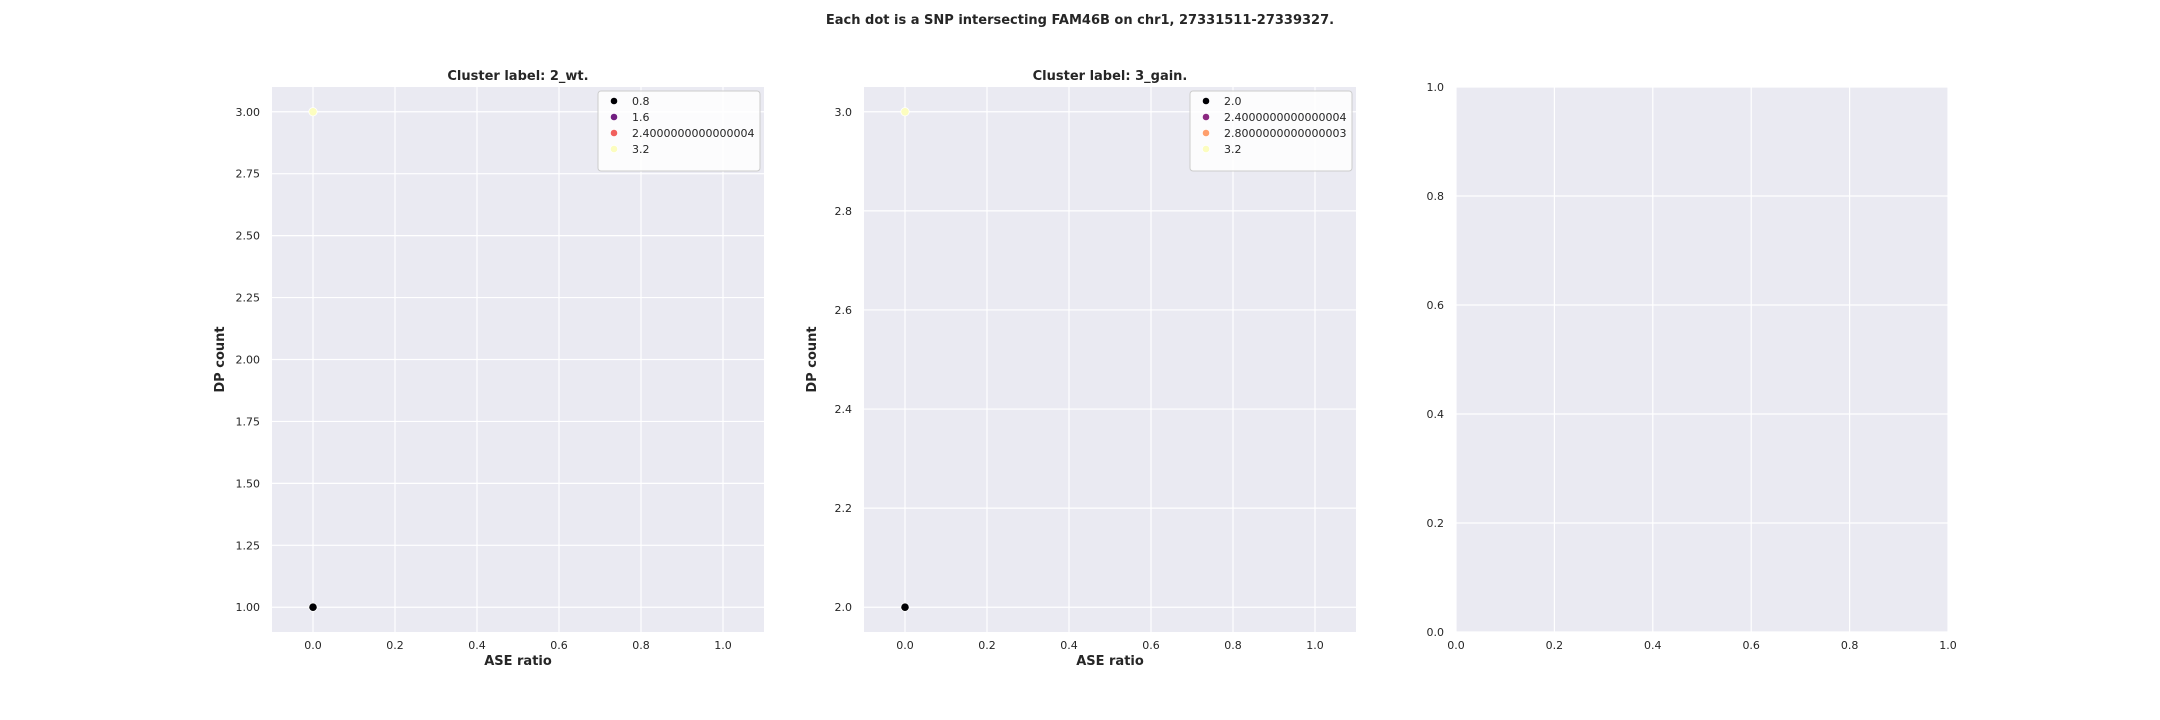 The height and width of the screenshot is (720, 2160). I want to click on legend: 0.8 1.6 2.4000000000000004 3.2, so click(679, 131).